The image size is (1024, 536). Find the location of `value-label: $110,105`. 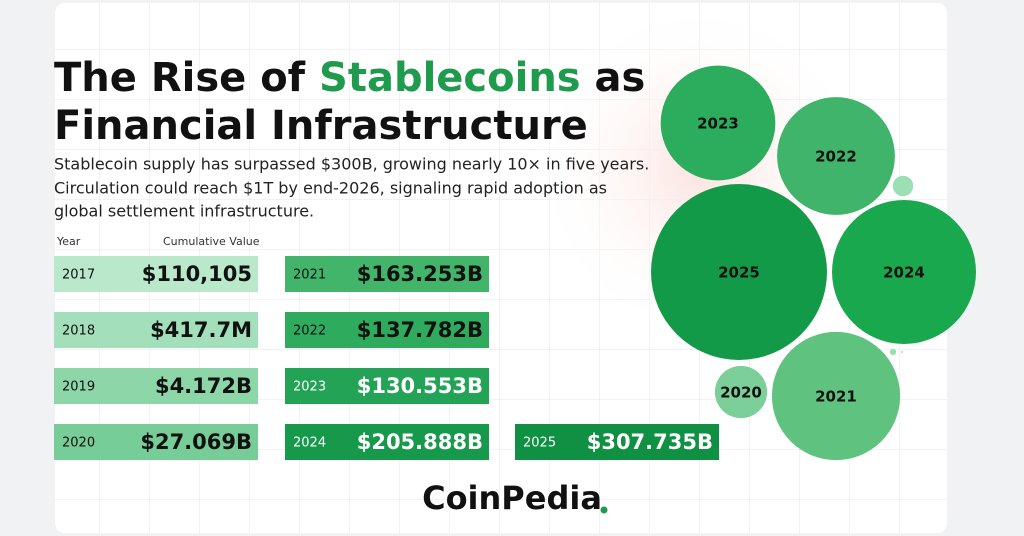

value-label: $110,105 is located at coordinates (197, 274).